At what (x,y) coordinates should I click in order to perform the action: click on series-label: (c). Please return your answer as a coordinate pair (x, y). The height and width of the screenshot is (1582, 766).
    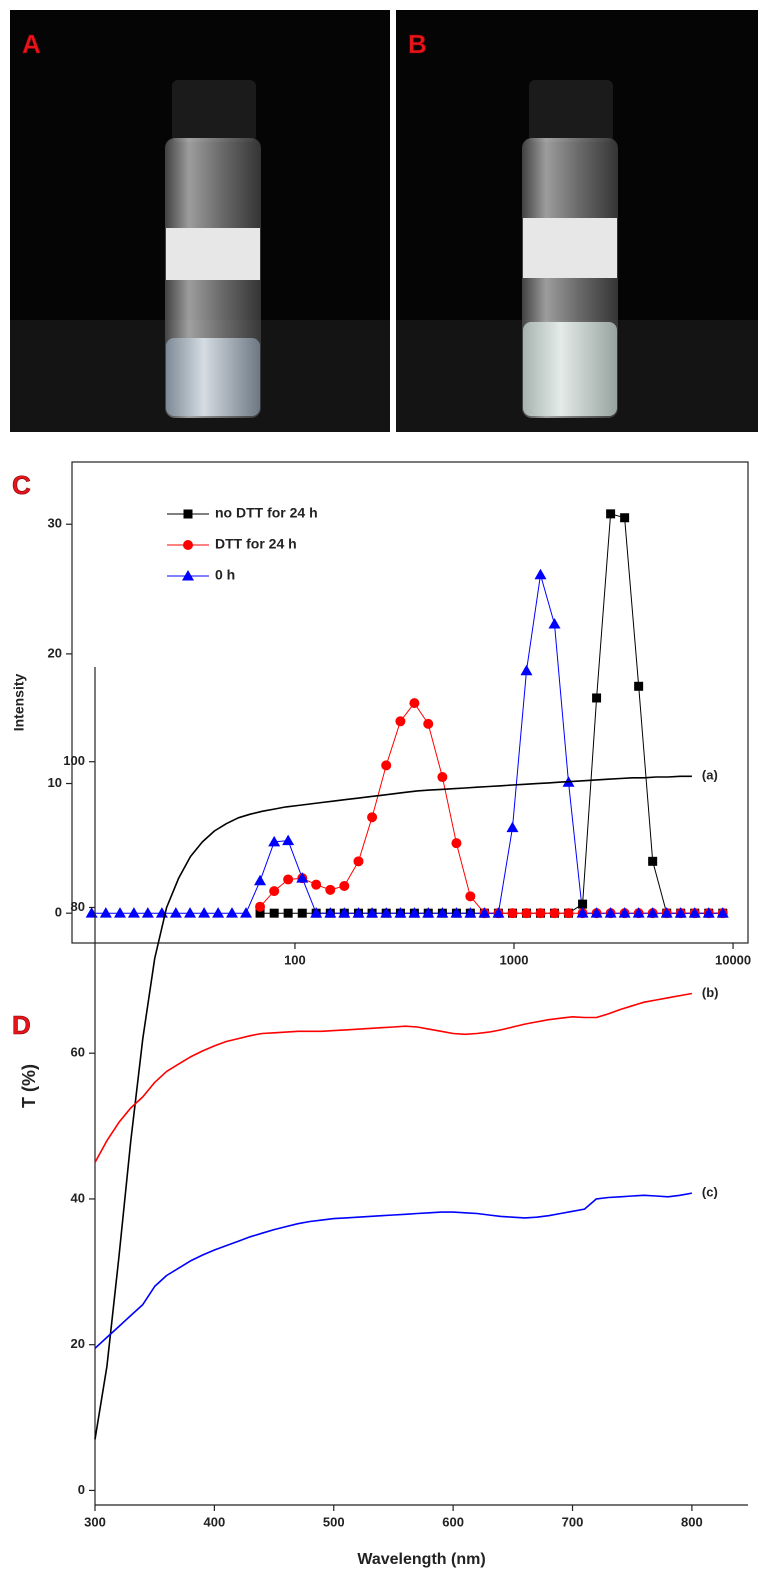
    Looking at the image, I should click on (710, 1192).